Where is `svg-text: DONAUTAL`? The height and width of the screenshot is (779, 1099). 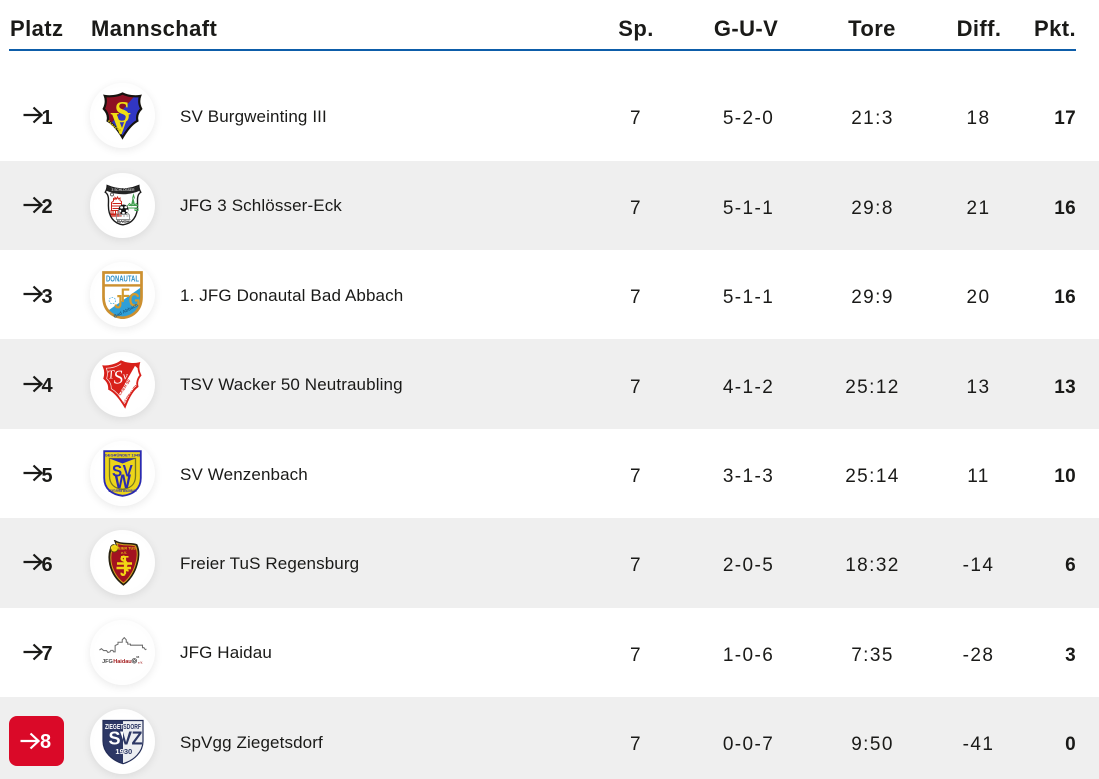
svg-text: DONAUTAL is located at coordinates (122, 278).